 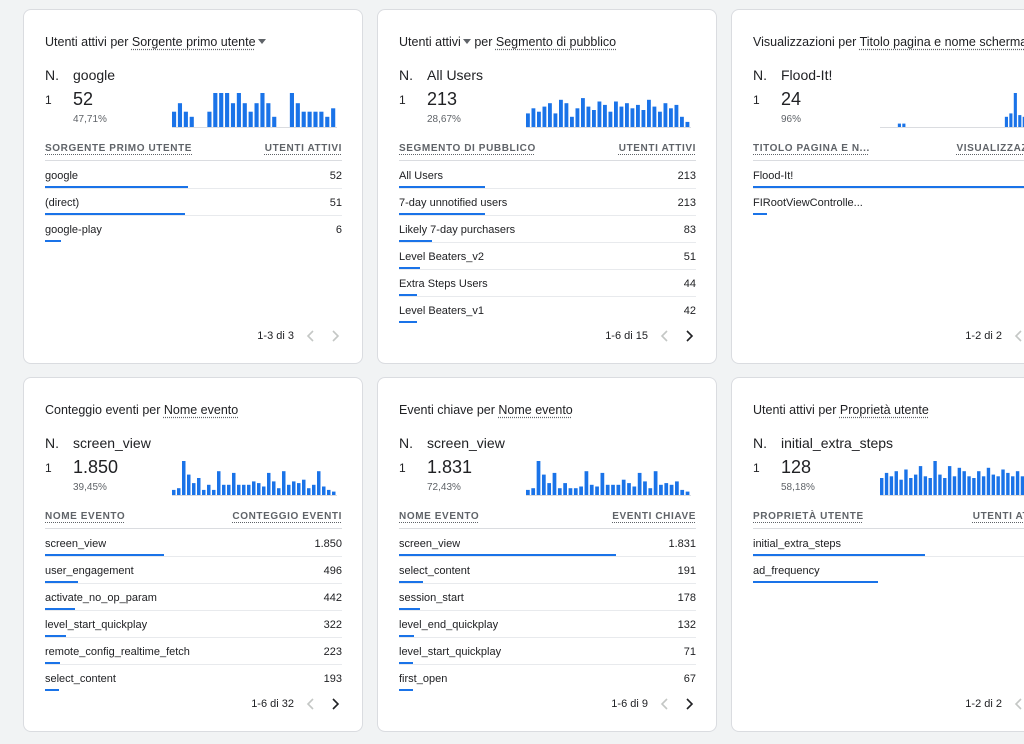 I want to click on column-header-dimension: NOME EVENTO, so click(x=85, y=516).